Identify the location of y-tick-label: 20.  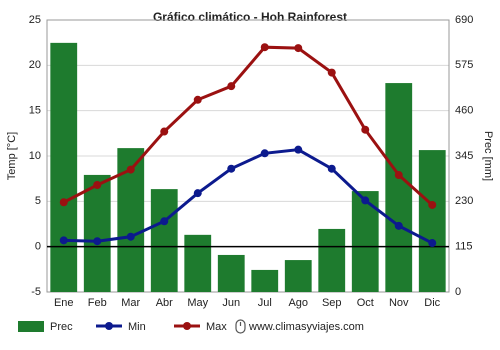
(35, 65).